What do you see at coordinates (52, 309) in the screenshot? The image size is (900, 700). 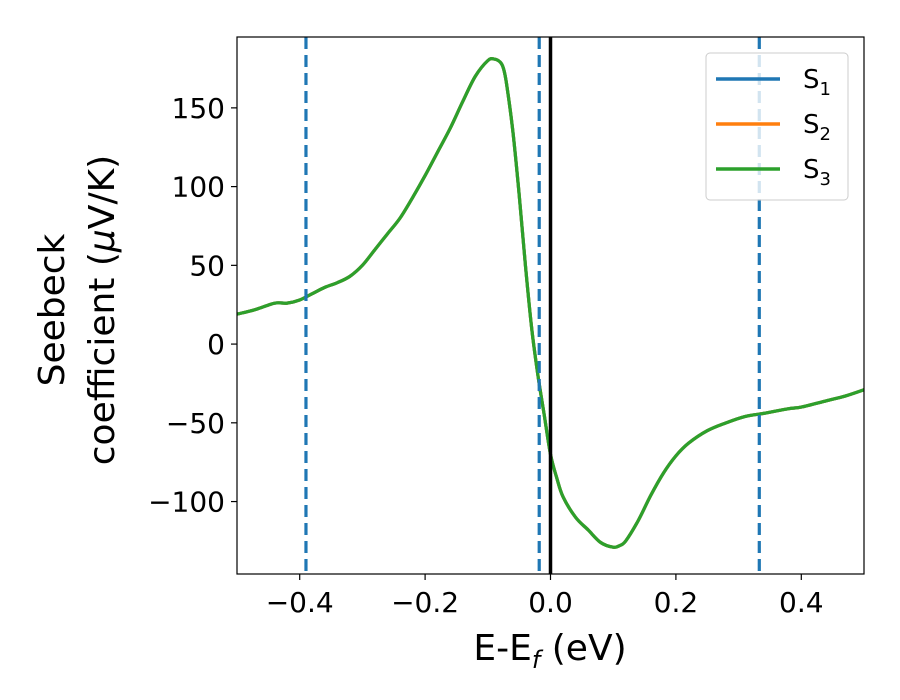 I see `y-axis-label-line1: Seebeck` at bounding box center [52, 309].